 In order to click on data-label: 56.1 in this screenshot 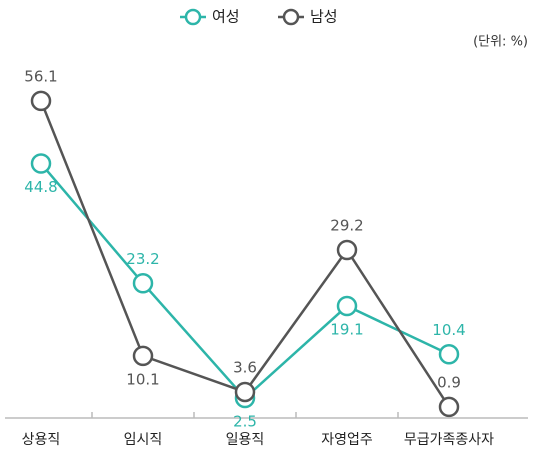, I will do `click(40, 76)`.